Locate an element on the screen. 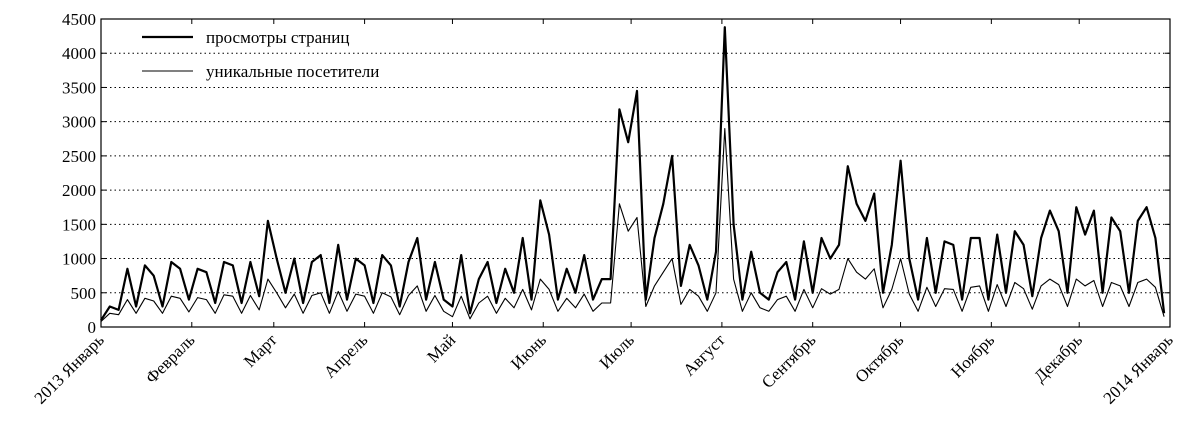 The height and width of the screenshot is (433, 1177). y-tick-label: 2500 is located at coordinates (79, 156).